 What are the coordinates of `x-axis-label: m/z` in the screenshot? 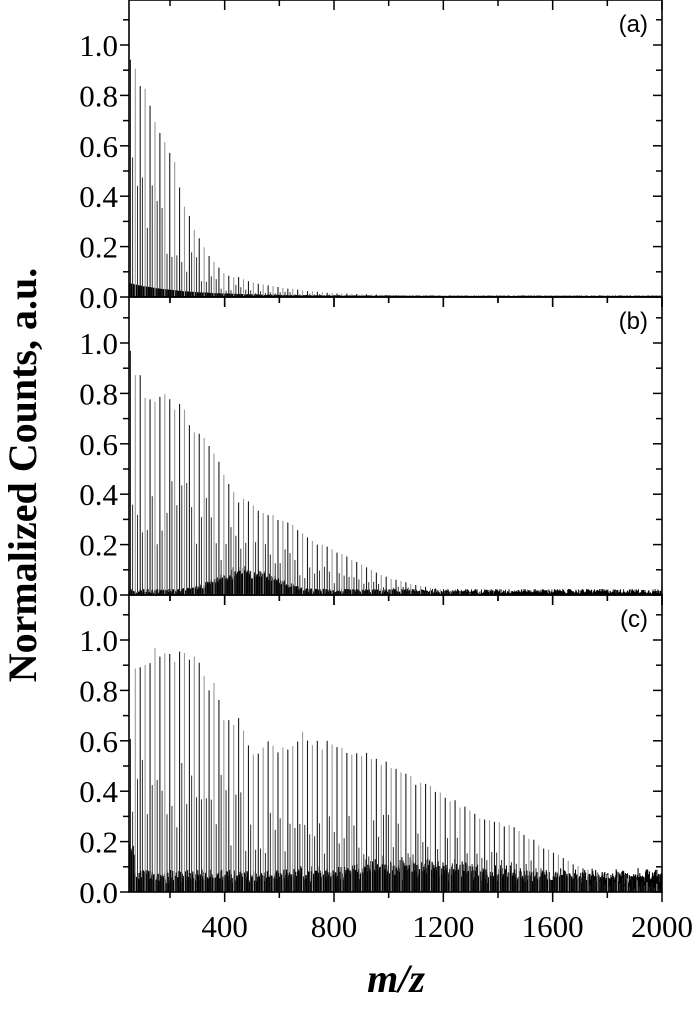 It's located at (396, 978).